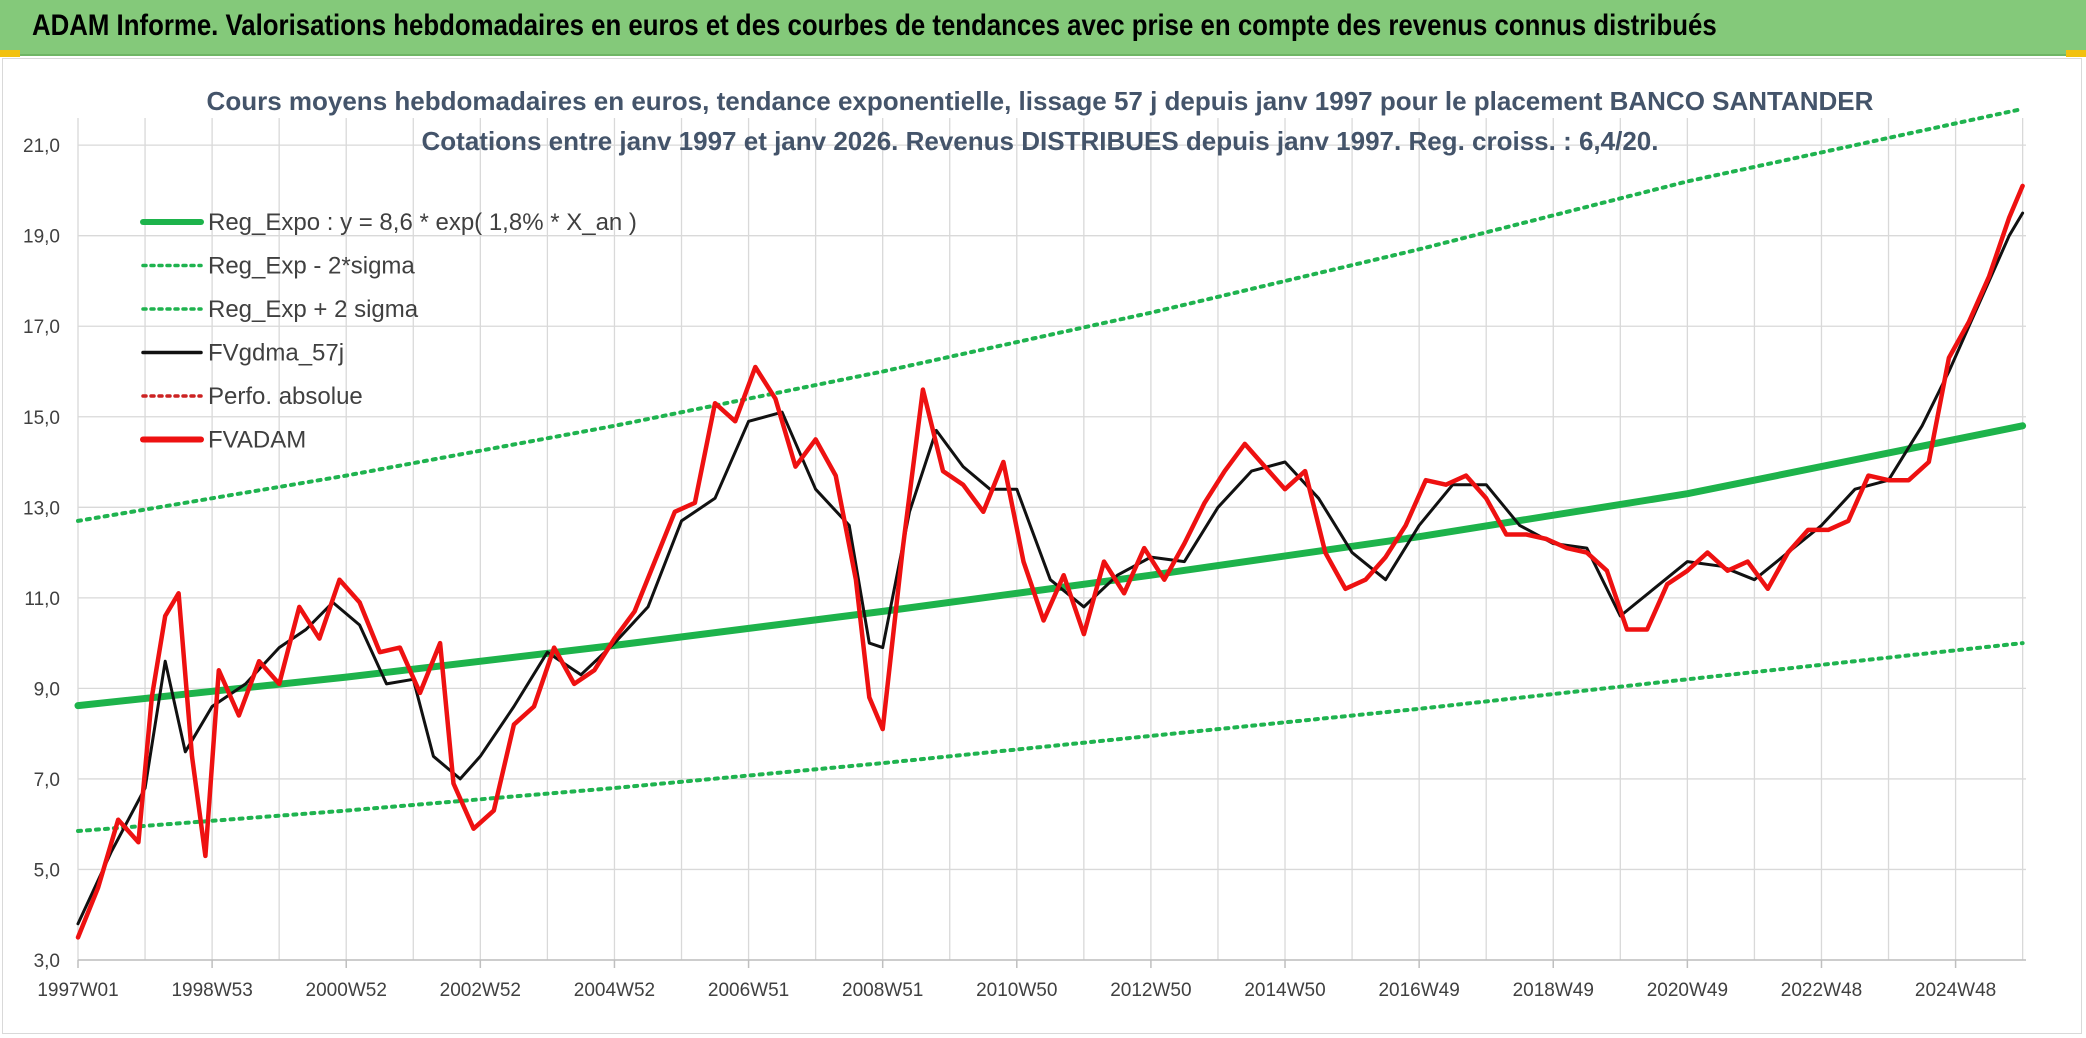 The height and width of the screenshot is (1038, 2086). What do you see at coordinates (47, 870) in the screenshot?
I see `y-tick-label: 5,0` at bounding box center [47, 870].